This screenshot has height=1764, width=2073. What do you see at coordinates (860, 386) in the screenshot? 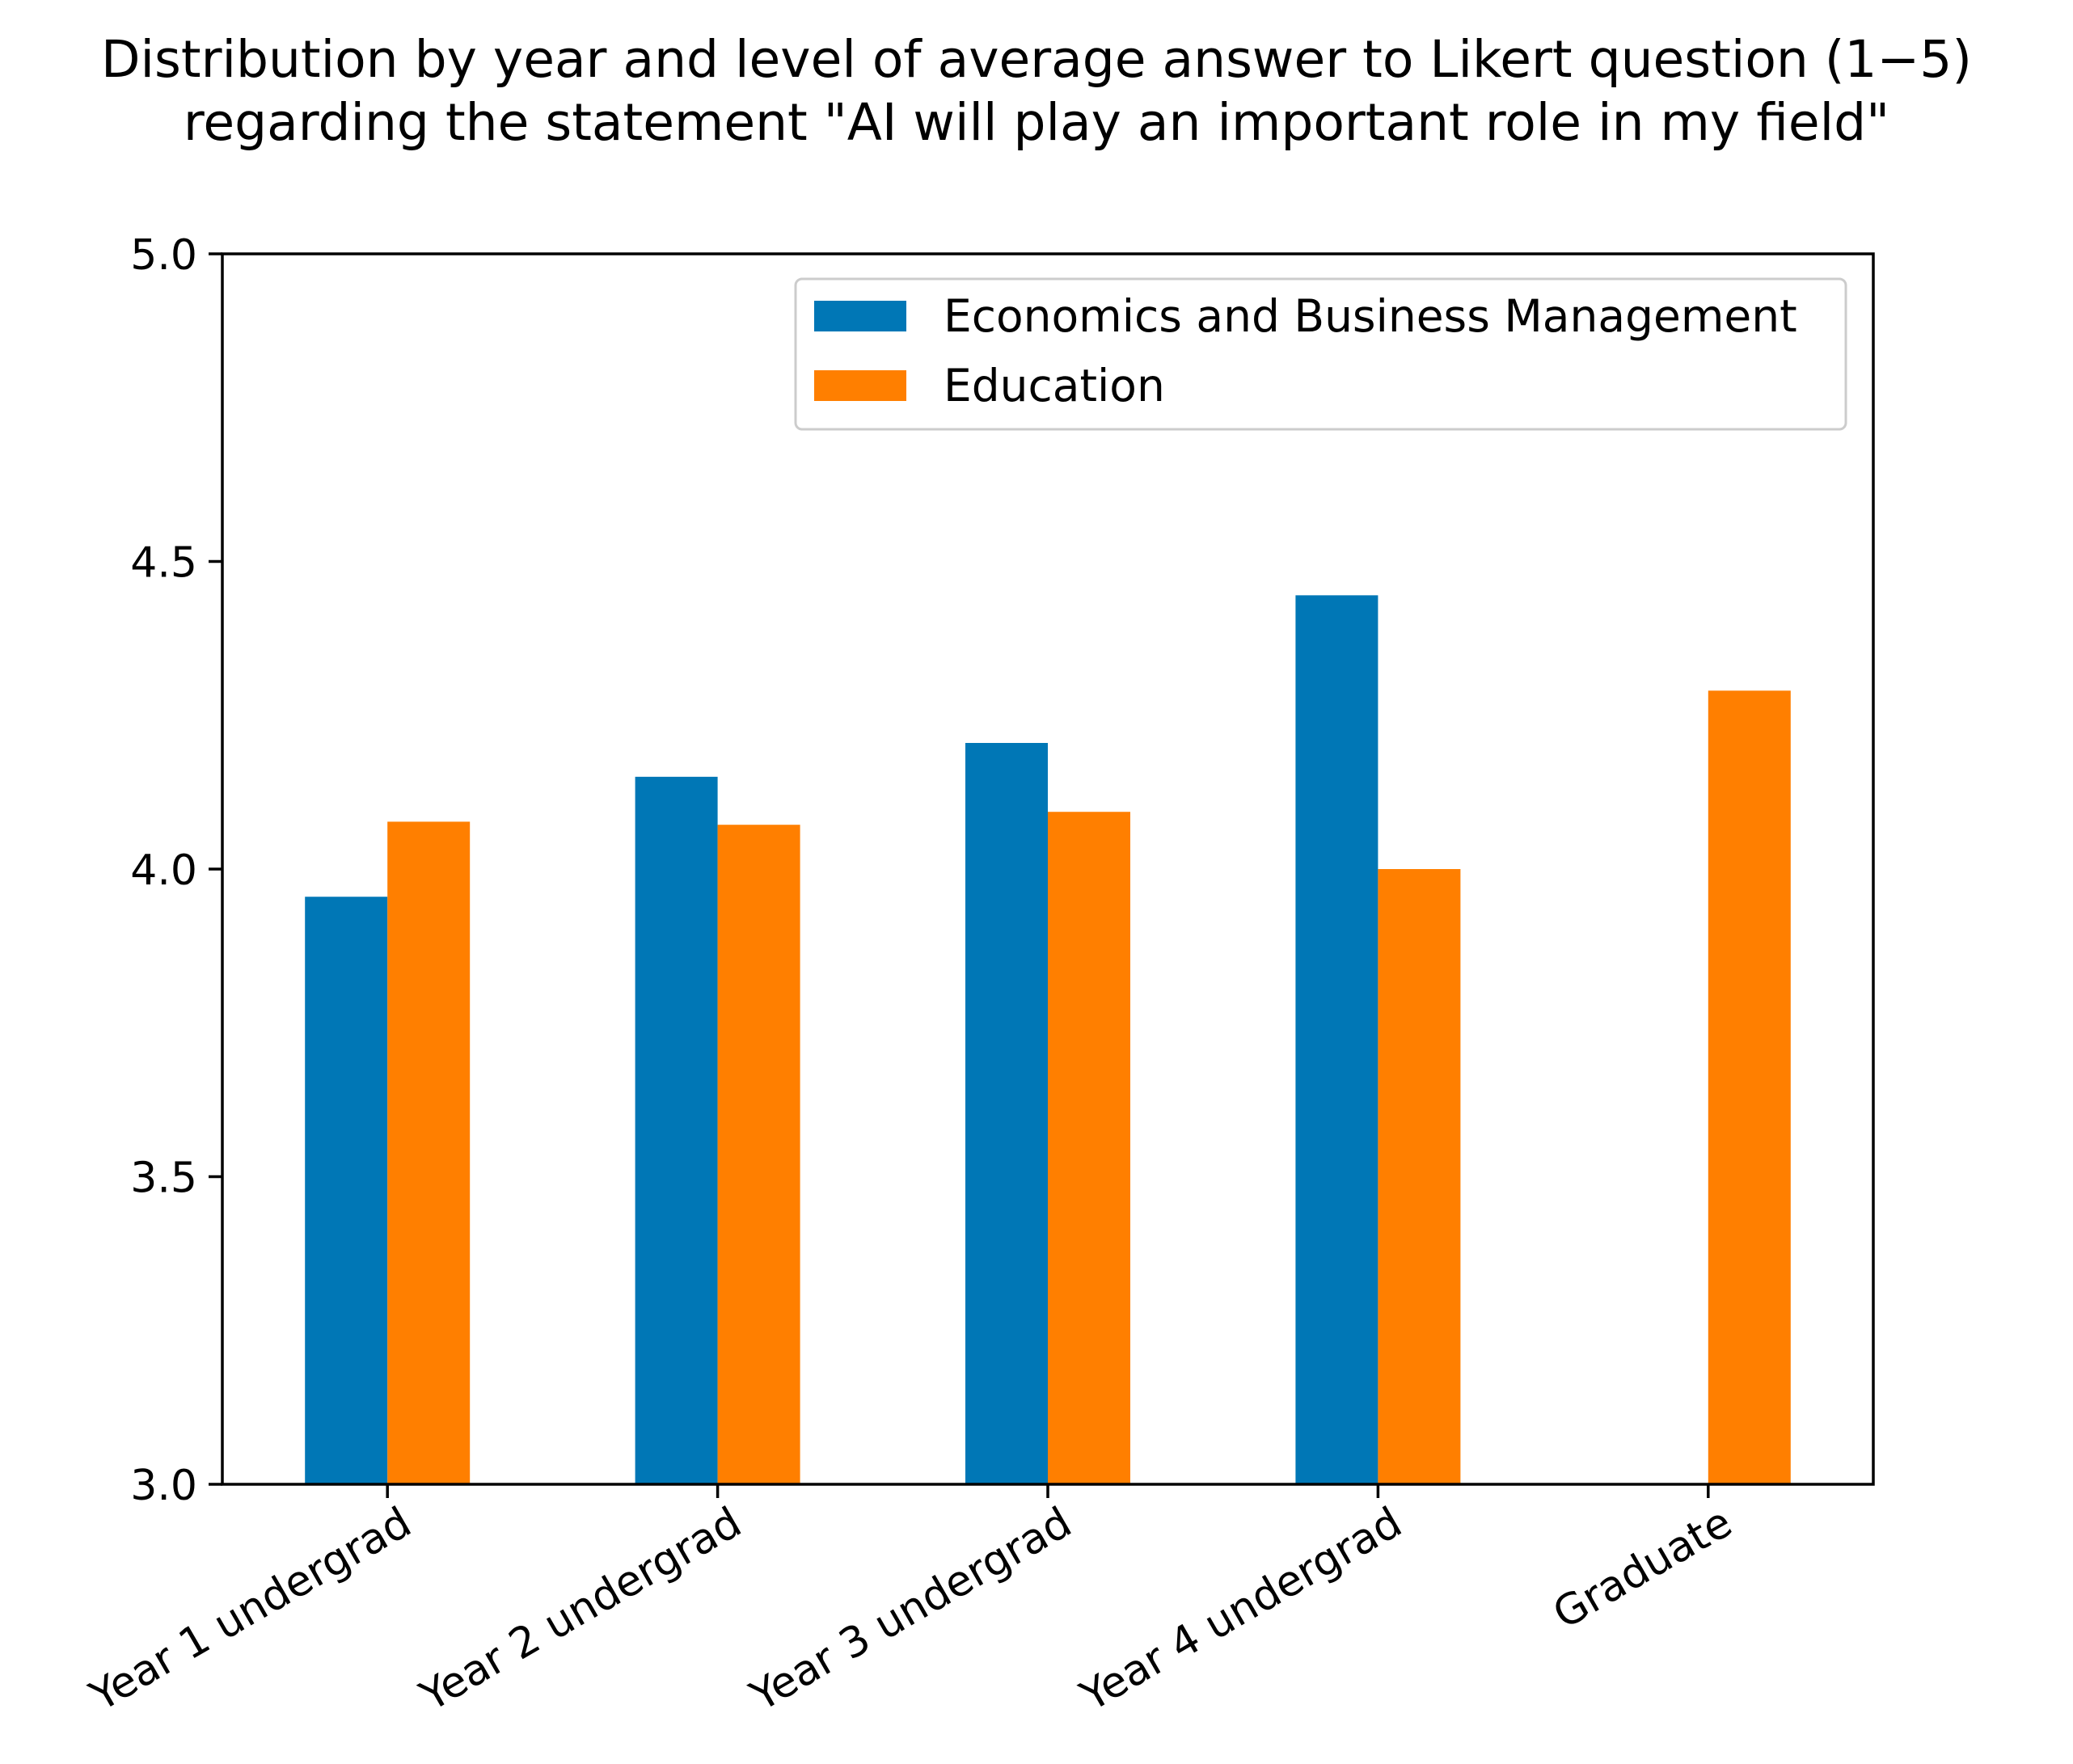
I see `legend-swatch-education` at bounding box center [860, 386].